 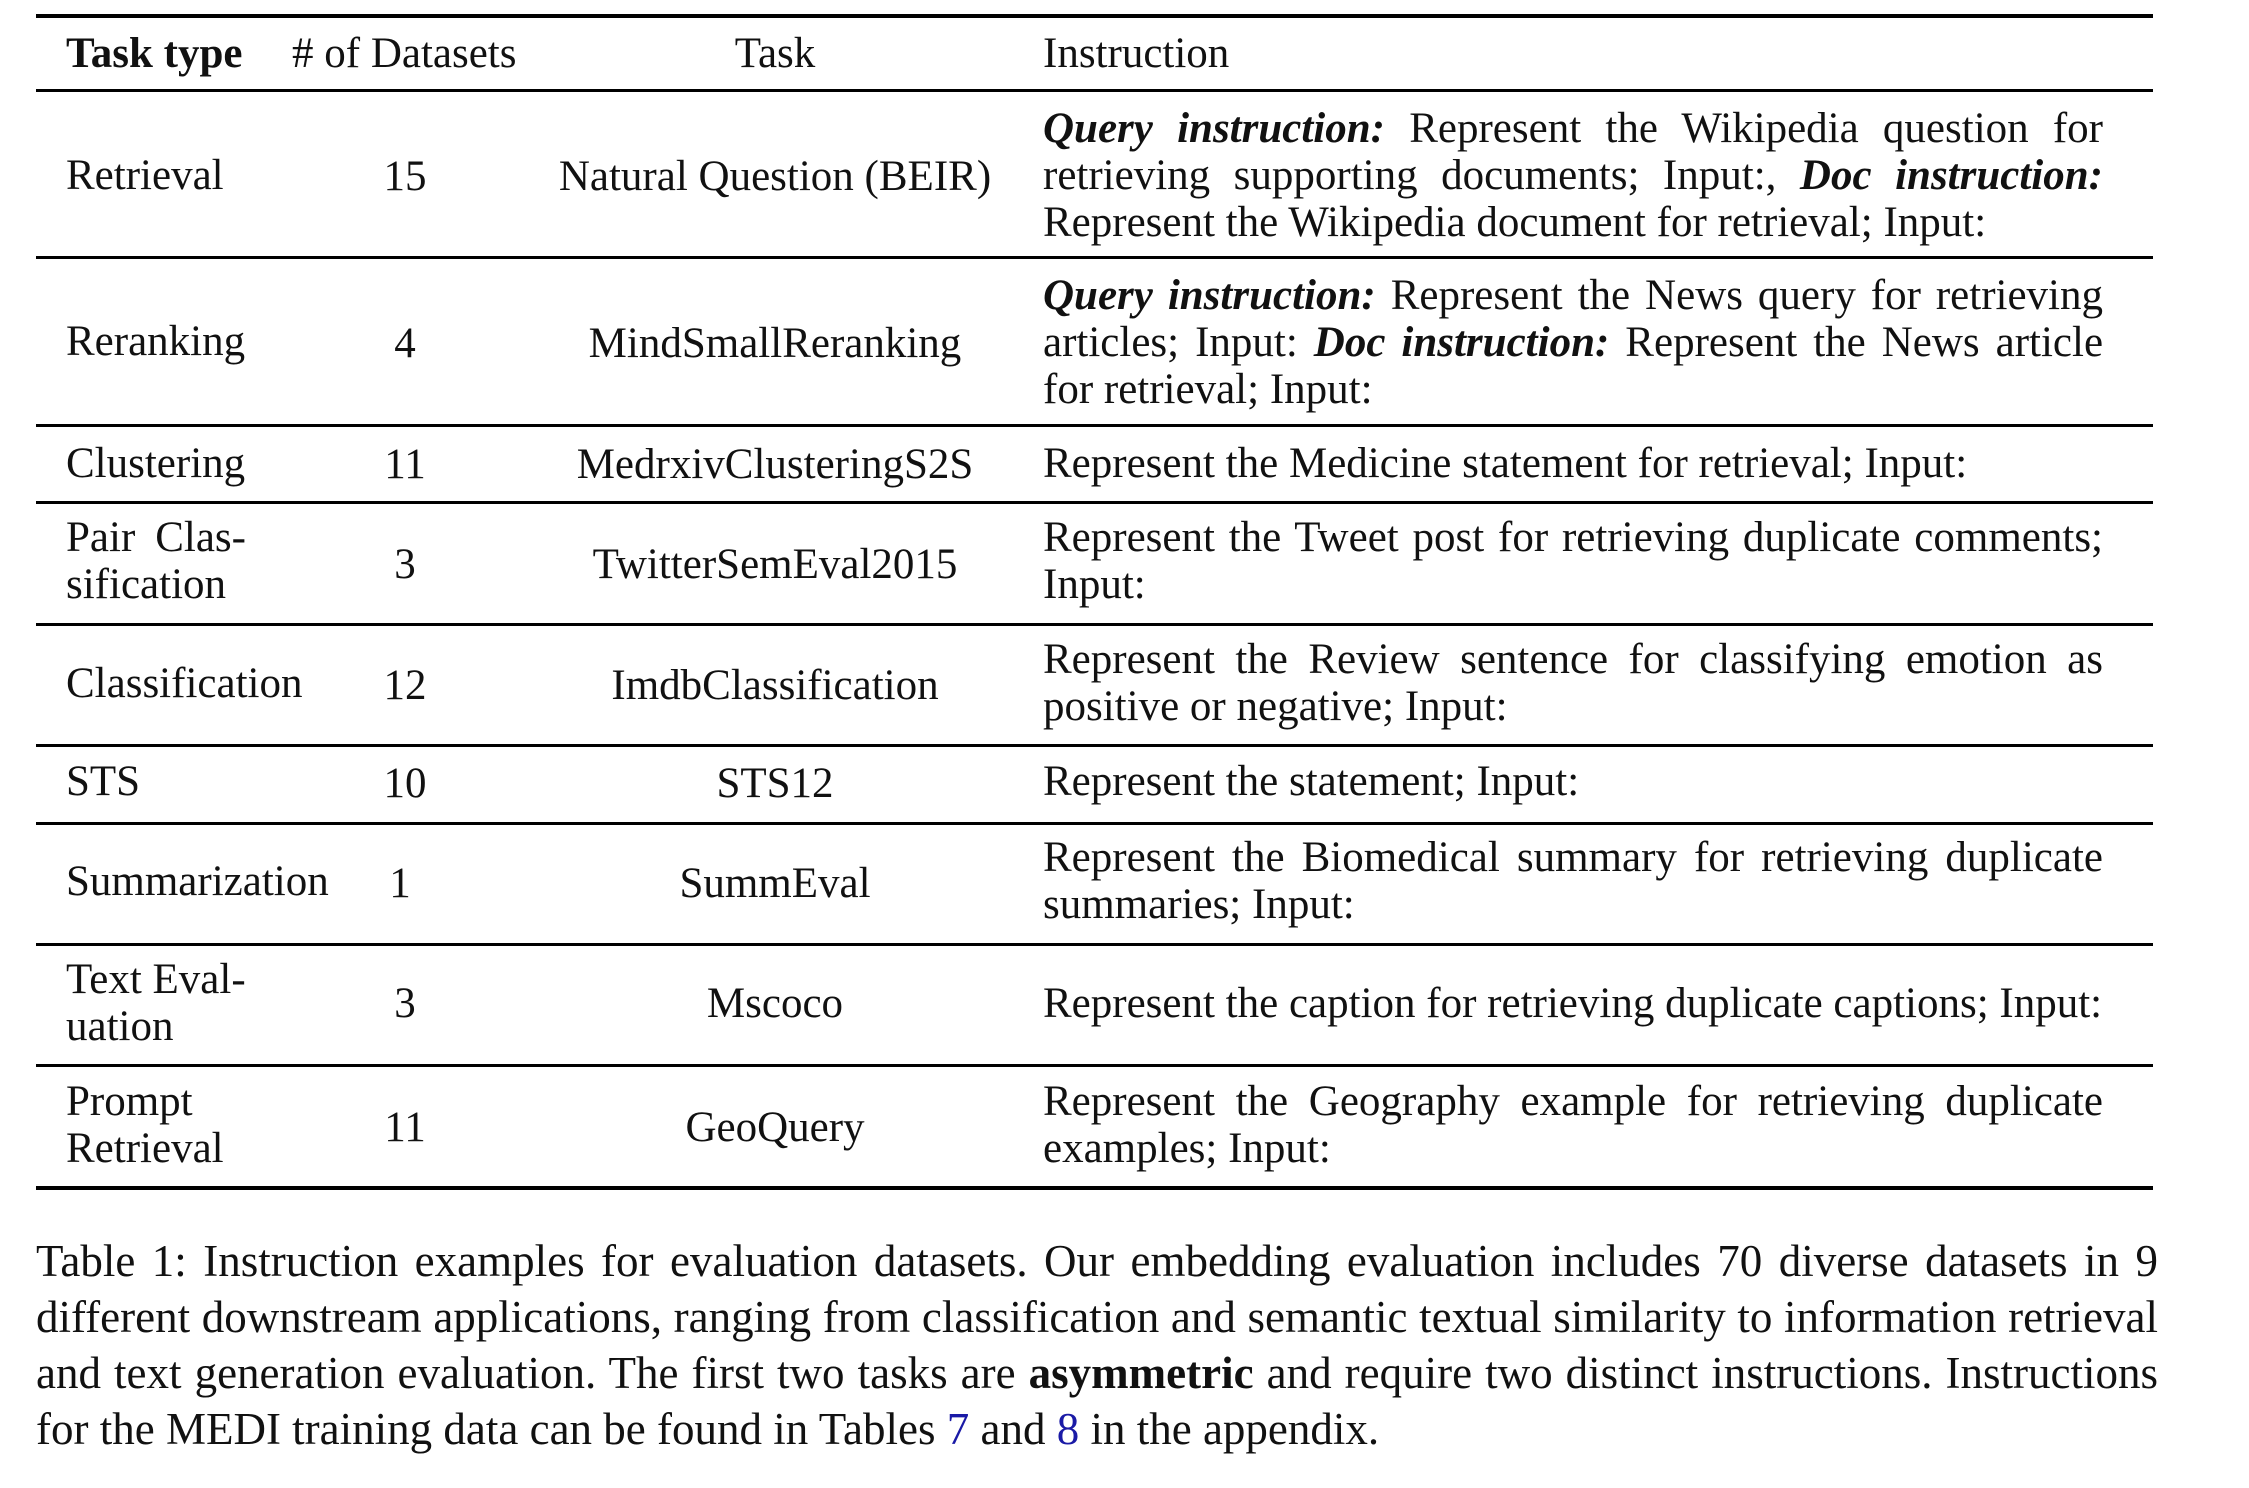 What do you see at coordinates (775, 685) in the screenshot?
I see `task-name-cell: ImdbClassification` at bounding box center [775, 685].